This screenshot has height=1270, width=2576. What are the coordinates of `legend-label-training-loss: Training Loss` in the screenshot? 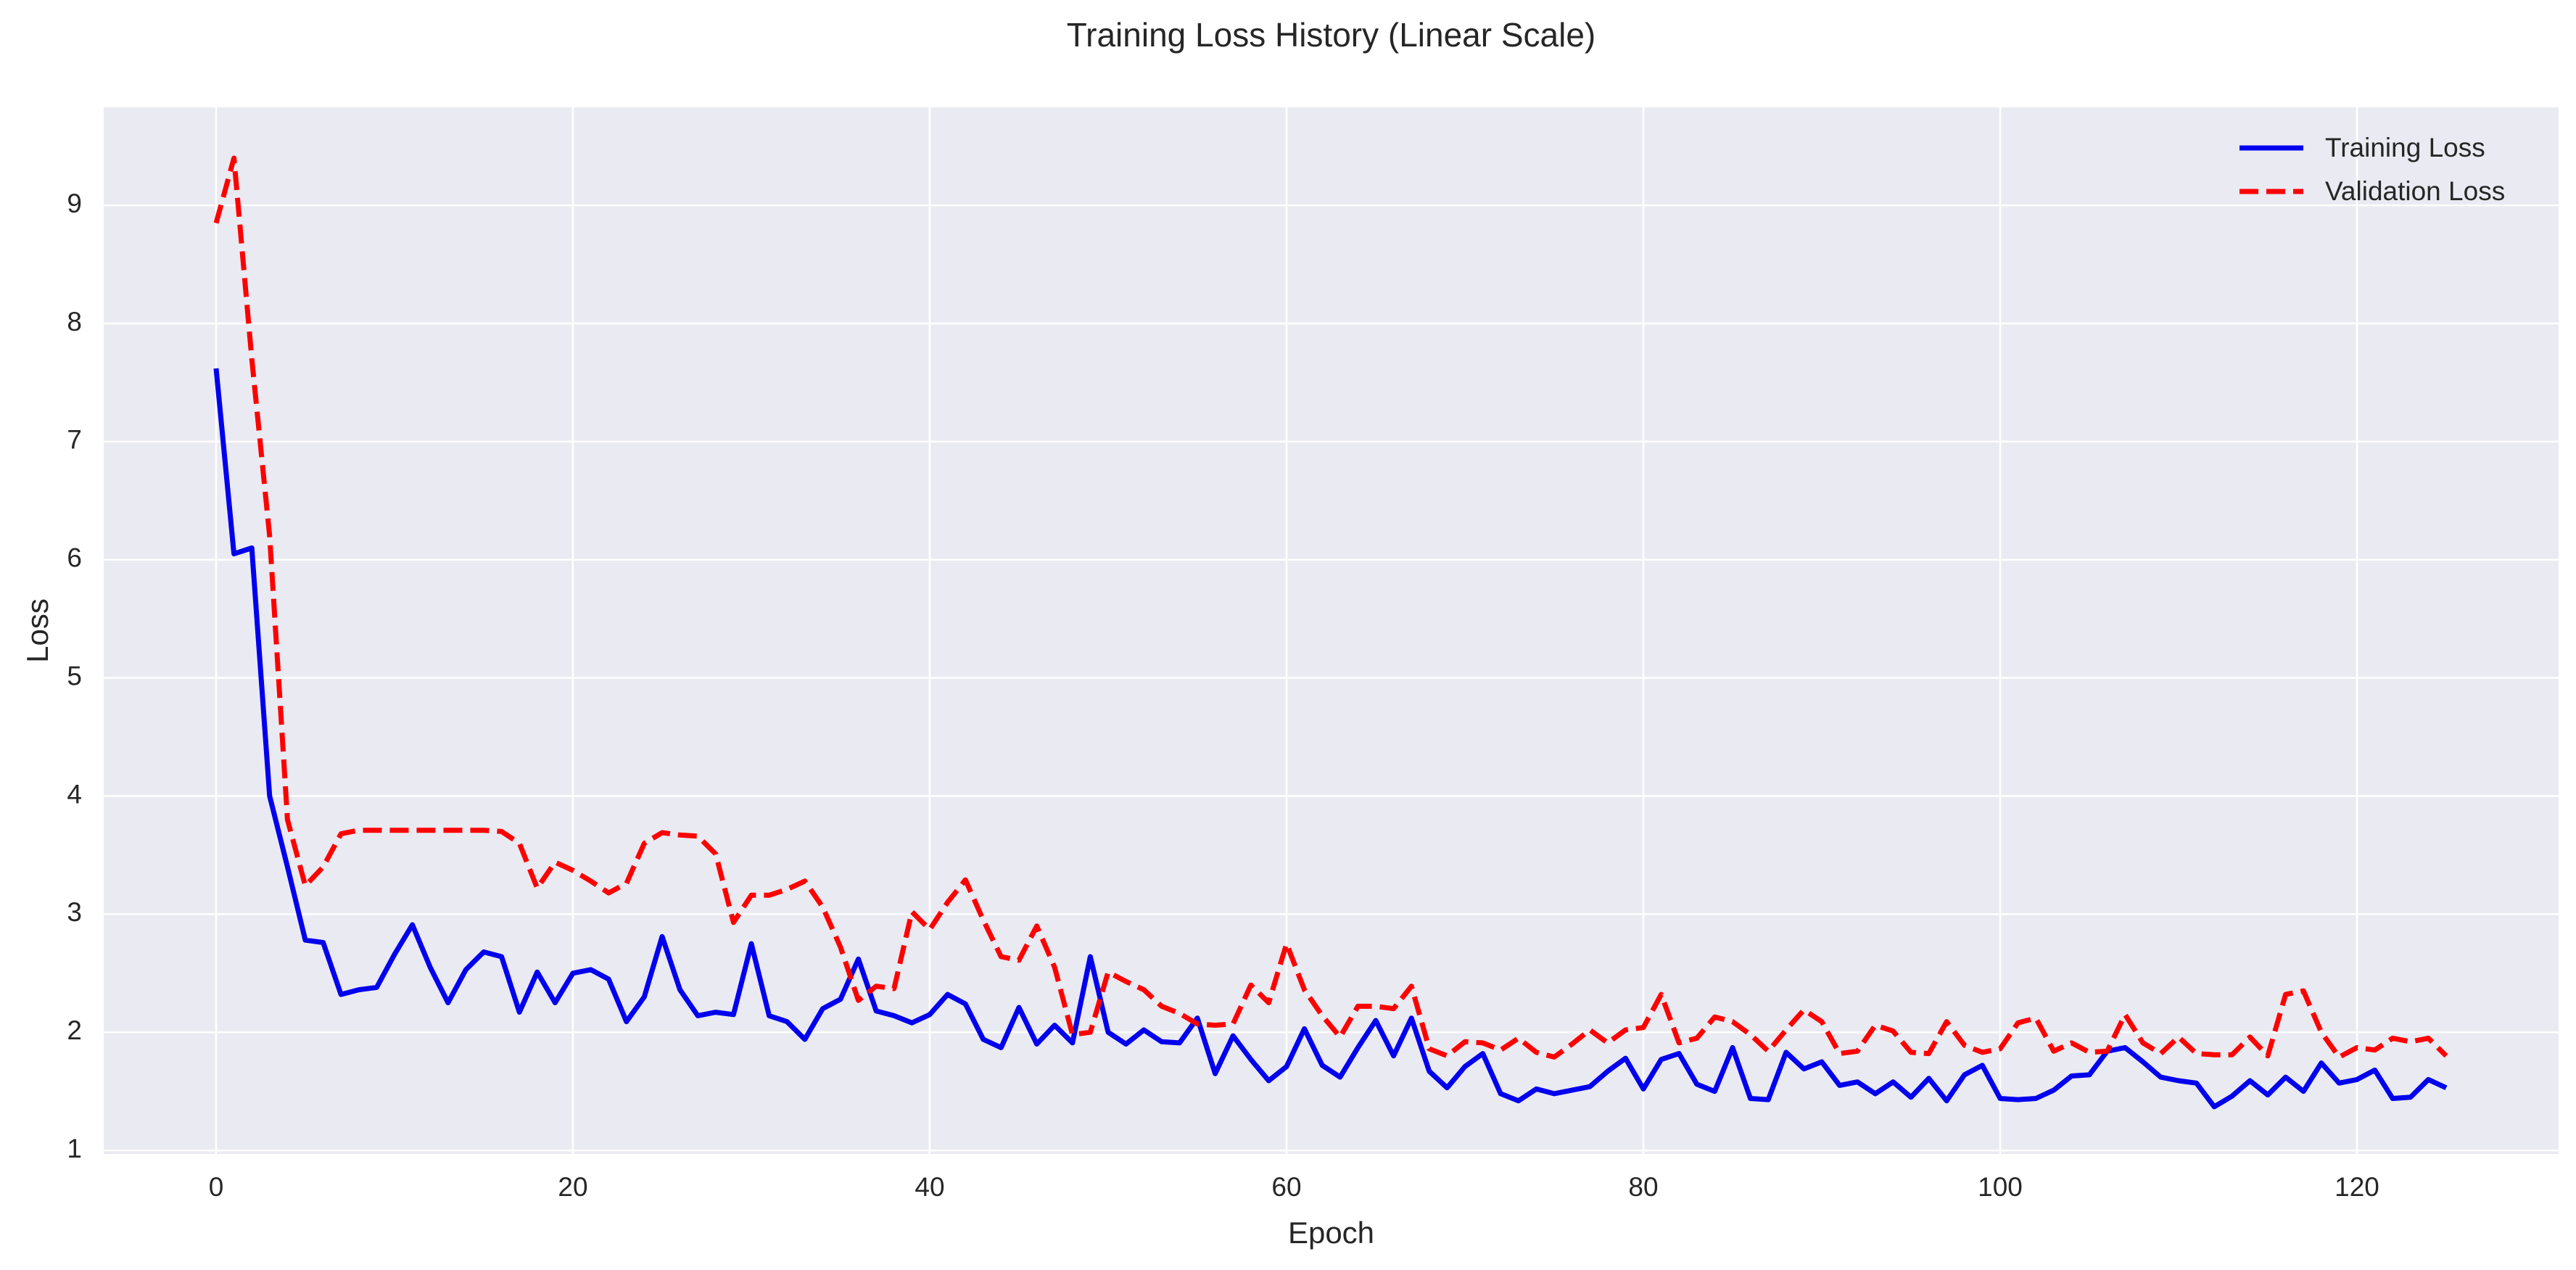 It's located at (2405, 147).